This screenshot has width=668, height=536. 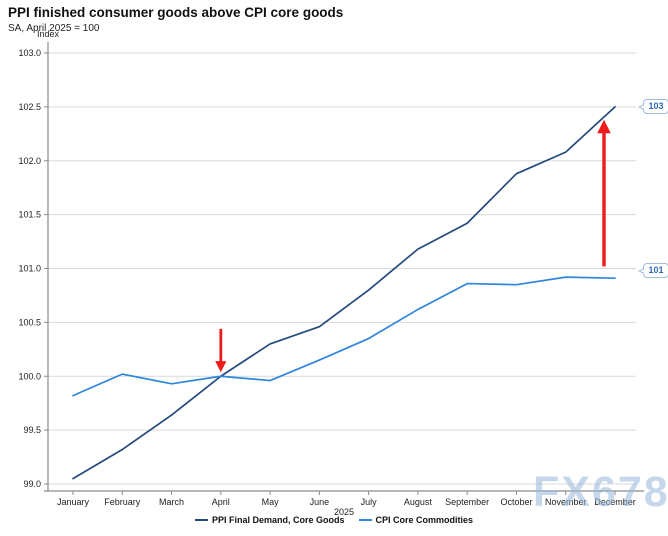 I want to click on x-tick-label: May, so click(x=271, y=502).